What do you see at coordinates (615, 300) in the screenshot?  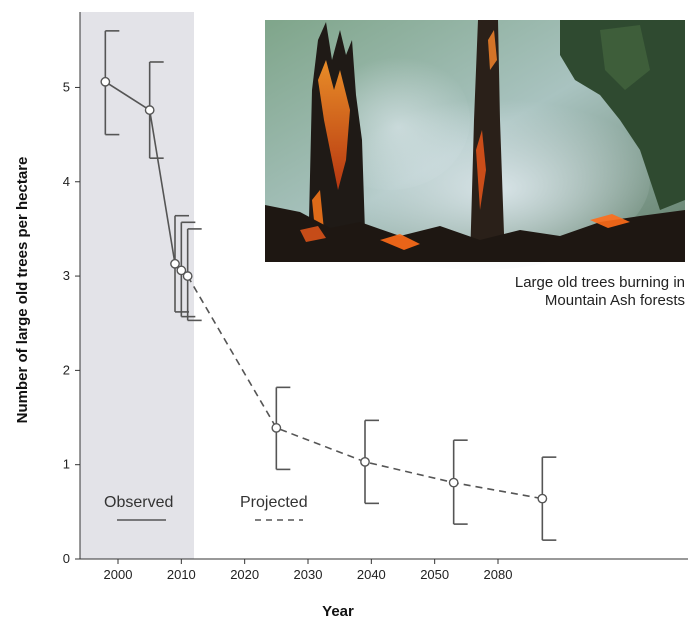 I see `inset-caption-line-2: Mountain Ash forests` at bounding box center [615, 300].